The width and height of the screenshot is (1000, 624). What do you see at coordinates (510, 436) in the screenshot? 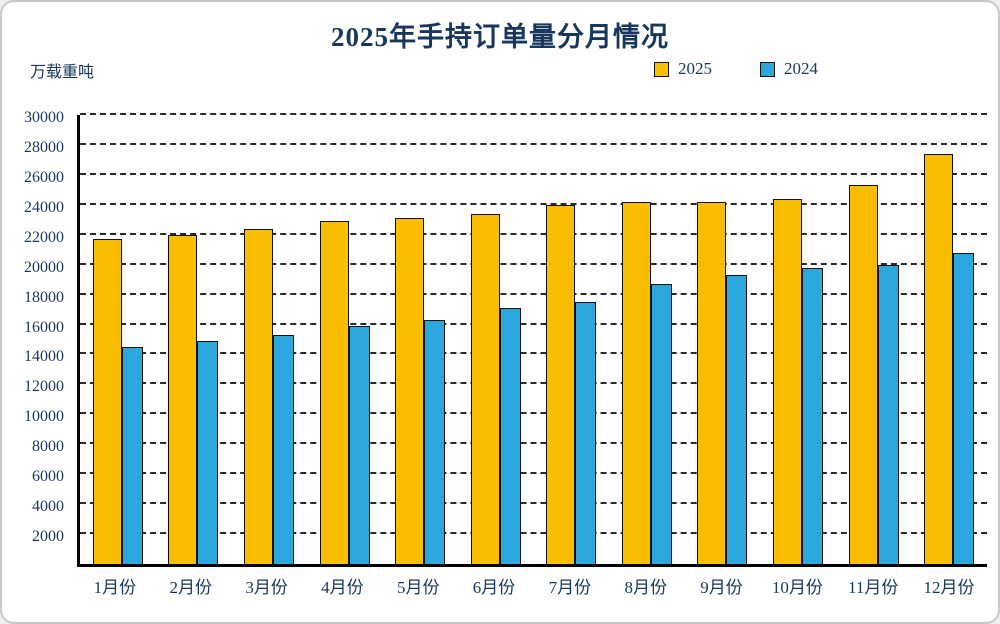
I see `bar-2024-6月份` at bounding box center [510, 436].